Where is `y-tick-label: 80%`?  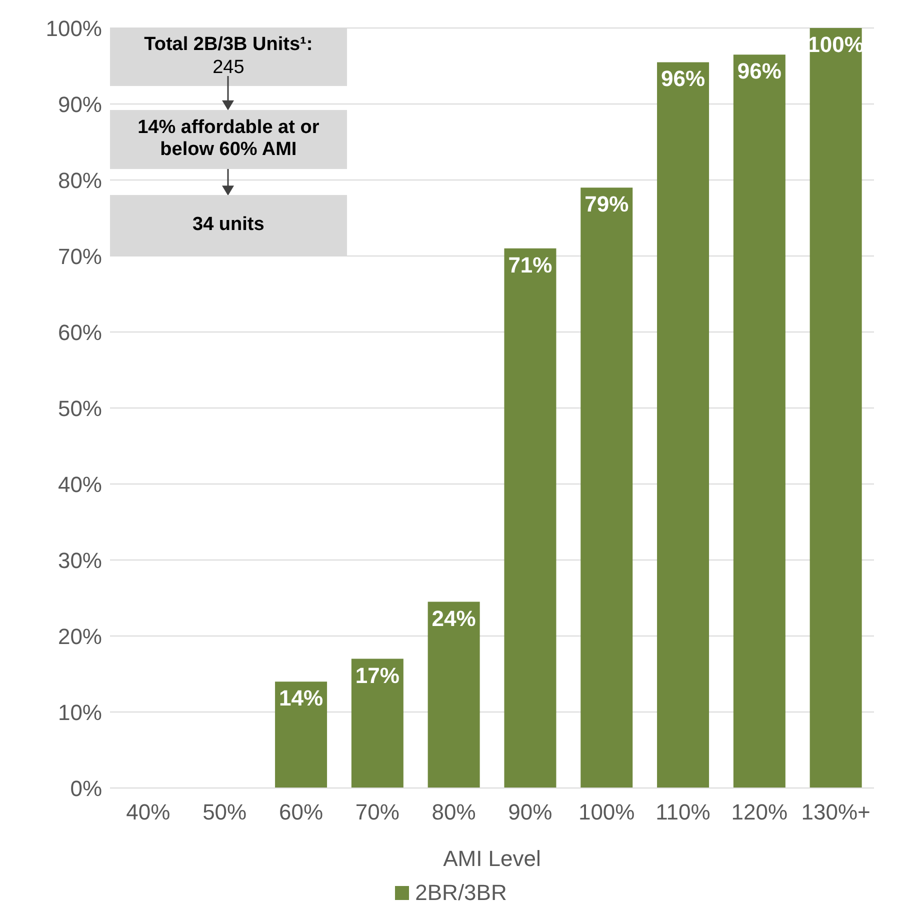 y-tick-label: 80% is located at coordinates (80, 180).